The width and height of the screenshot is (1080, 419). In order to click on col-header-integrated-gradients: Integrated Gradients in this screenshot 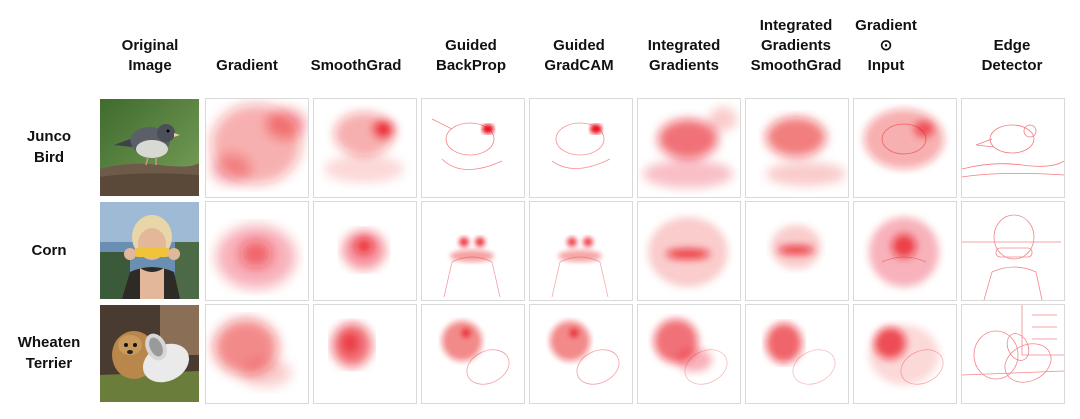, I will do `click(684, 55)`.